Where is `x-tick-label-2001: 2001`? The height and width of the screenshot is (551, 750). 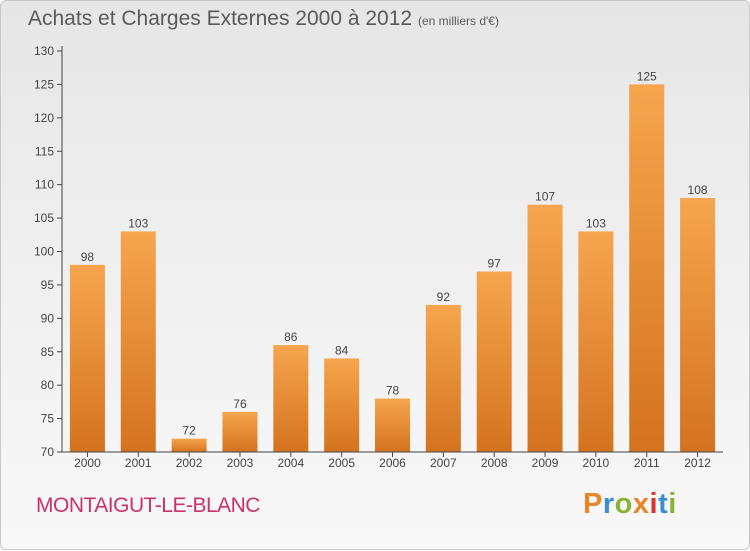 x-tick-label-2001: 2001 is located at coordinates (138, 463).